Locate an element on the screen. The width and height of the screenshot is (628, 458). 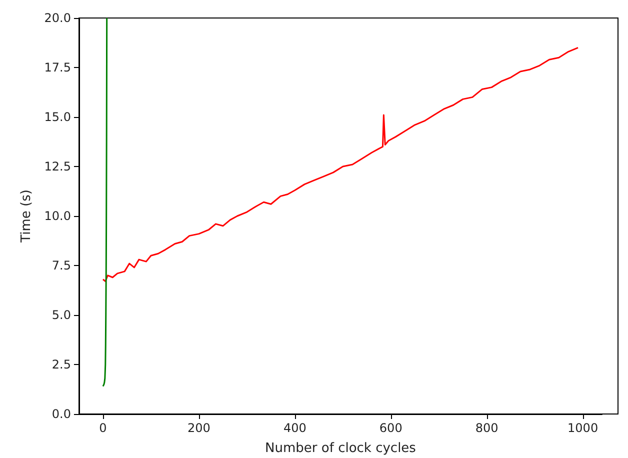
x-tick-label: 0 is located at coordinates (103, 428).